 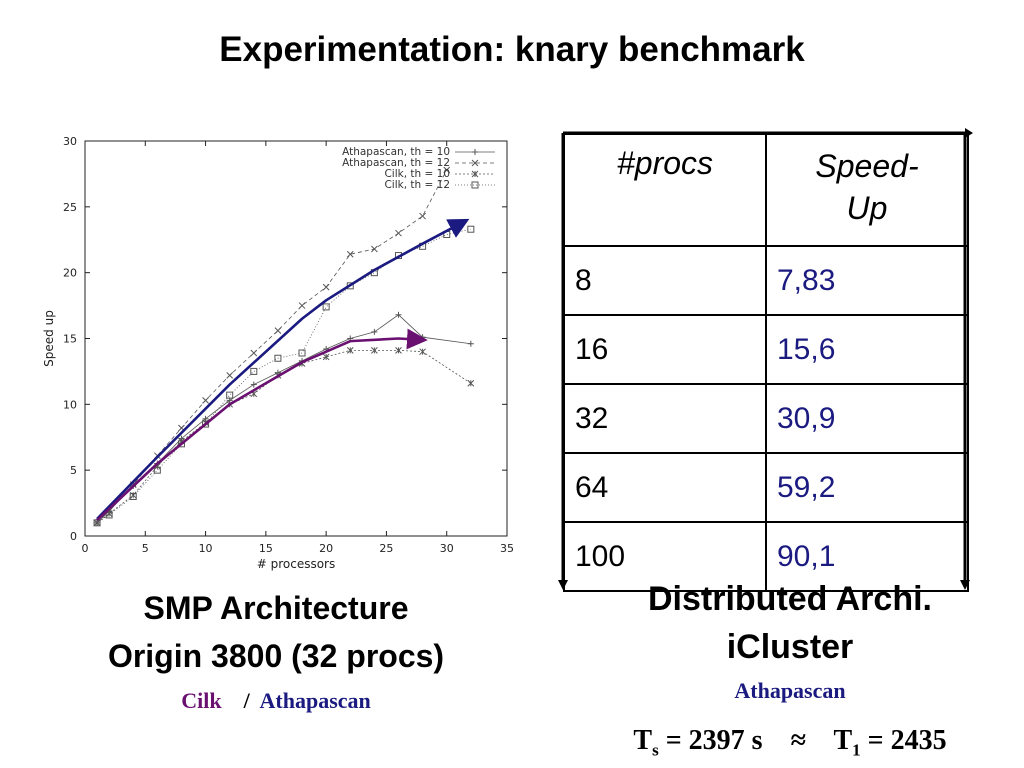 I want to click on origin-label: Origin 3800 (32 procs), so click(x=276, y=656).